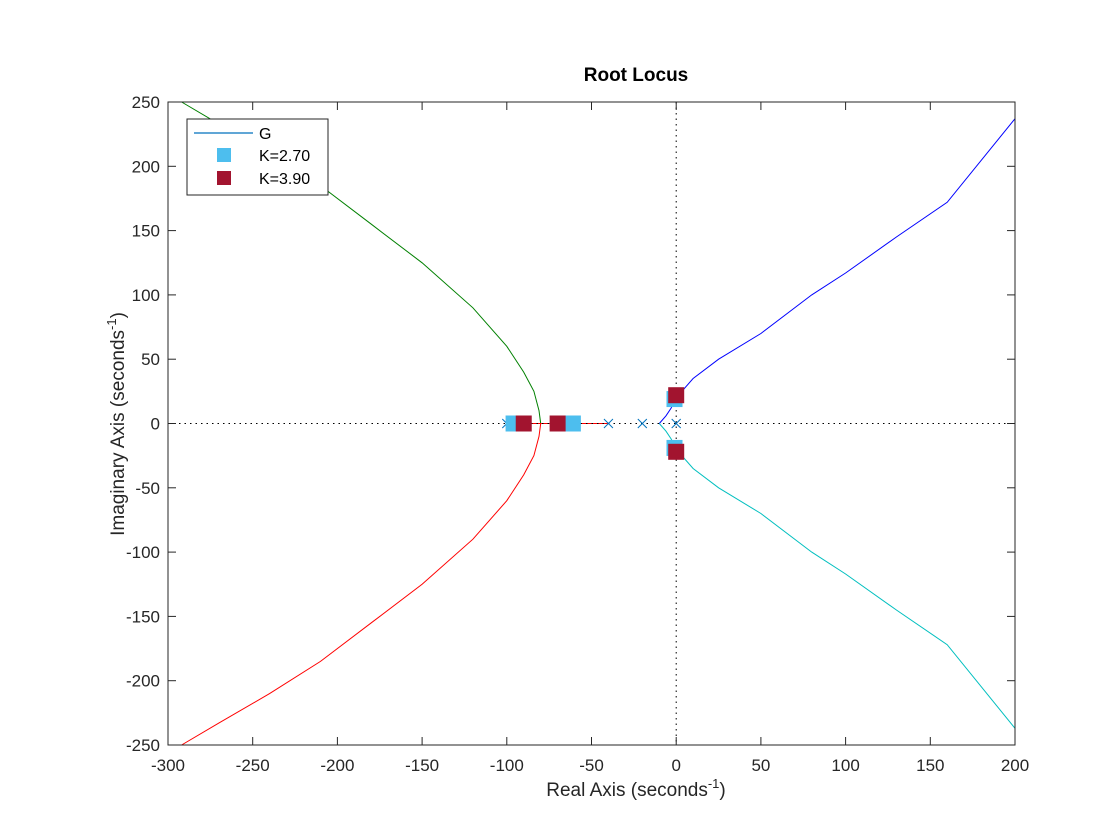 This screenshot has width=1120, height=840. Describe the element at coordinates (714, 783) in the screenshot. I see `x-axis-label-sup: -1` at that location.